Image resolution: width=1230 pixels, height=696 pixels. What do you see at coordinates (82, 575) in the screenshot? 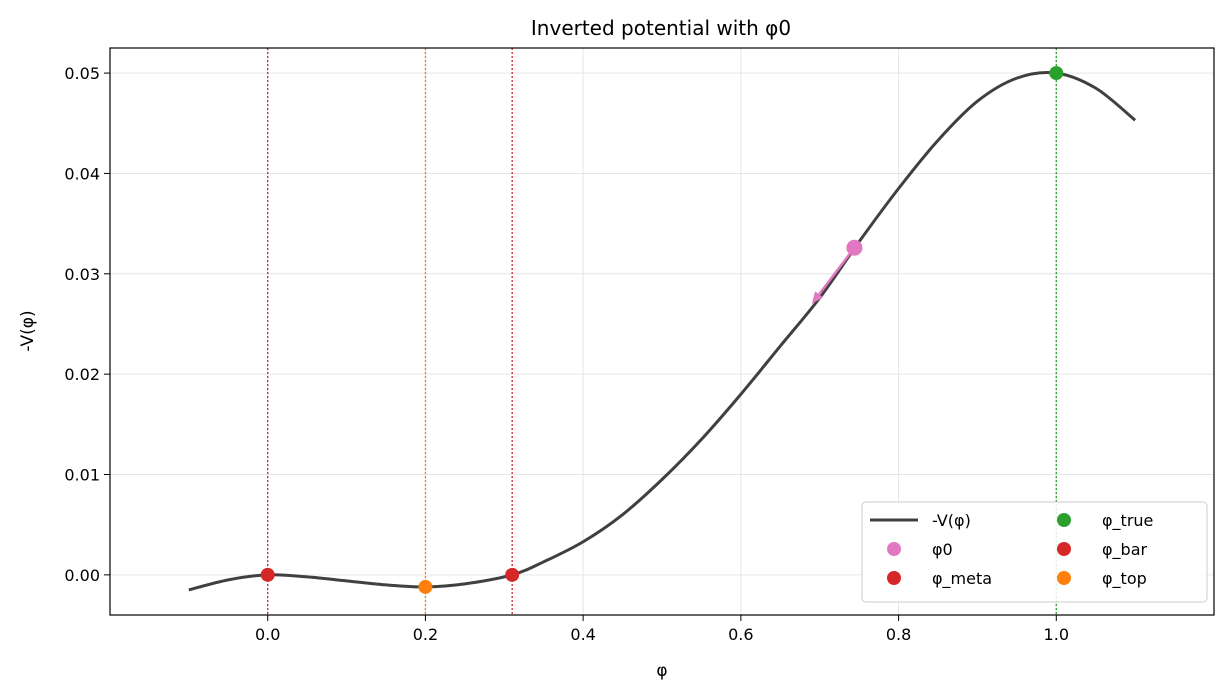
I see `y-tick-label: 0.00` at bounding box center [82, 575].